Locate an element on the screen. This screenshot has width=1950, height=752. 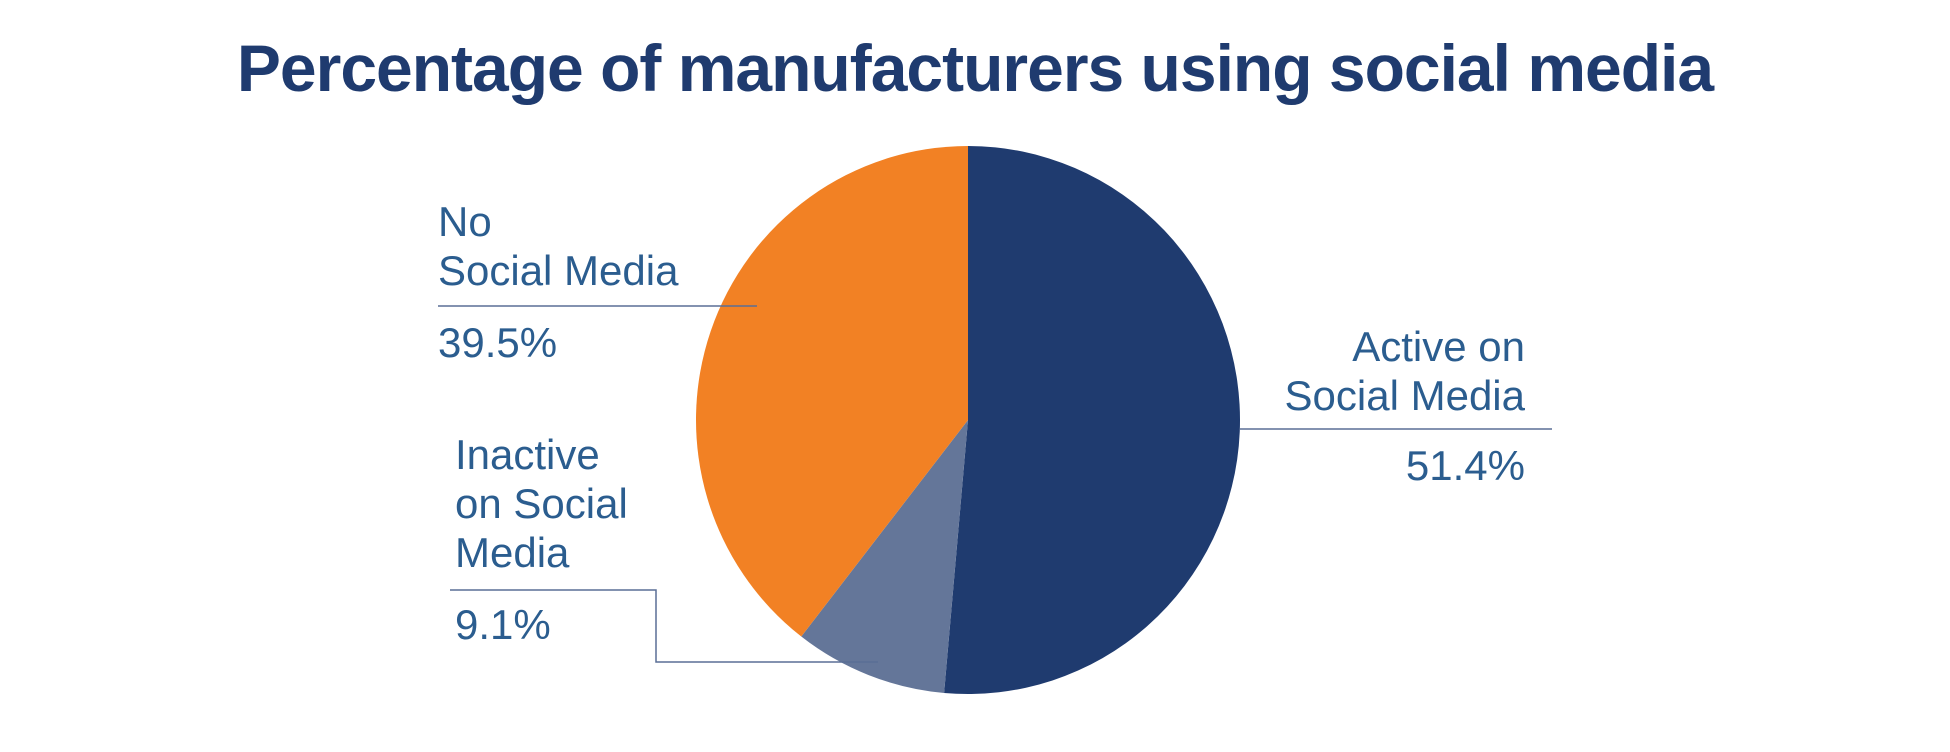
slice-value-none: 39.5% is located at coordinates (498, 342).